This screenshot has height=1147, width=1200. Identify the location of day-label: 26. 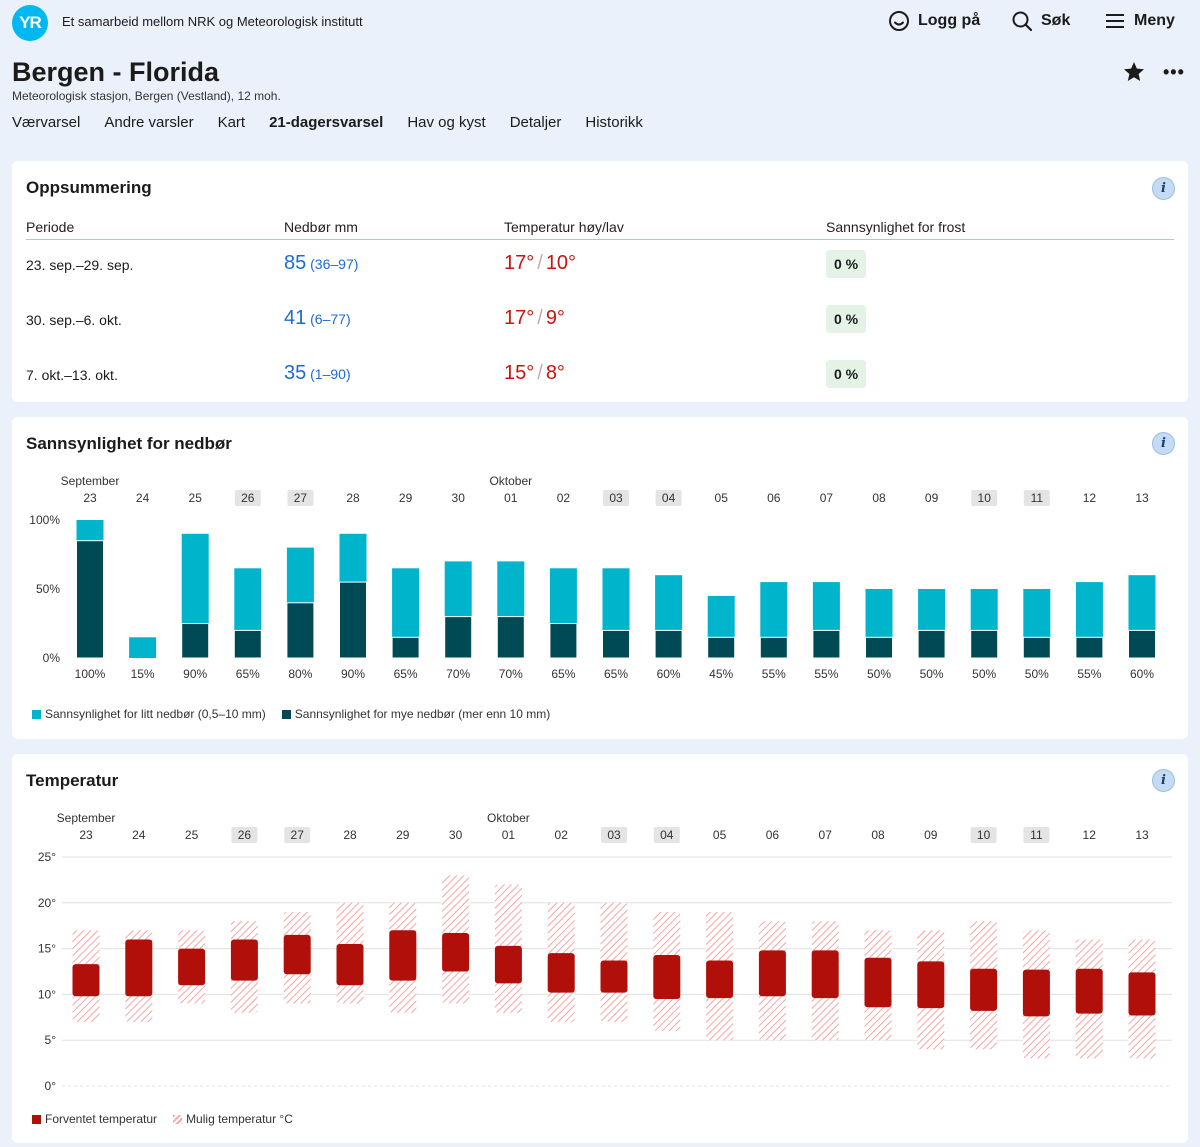
(245, 835).